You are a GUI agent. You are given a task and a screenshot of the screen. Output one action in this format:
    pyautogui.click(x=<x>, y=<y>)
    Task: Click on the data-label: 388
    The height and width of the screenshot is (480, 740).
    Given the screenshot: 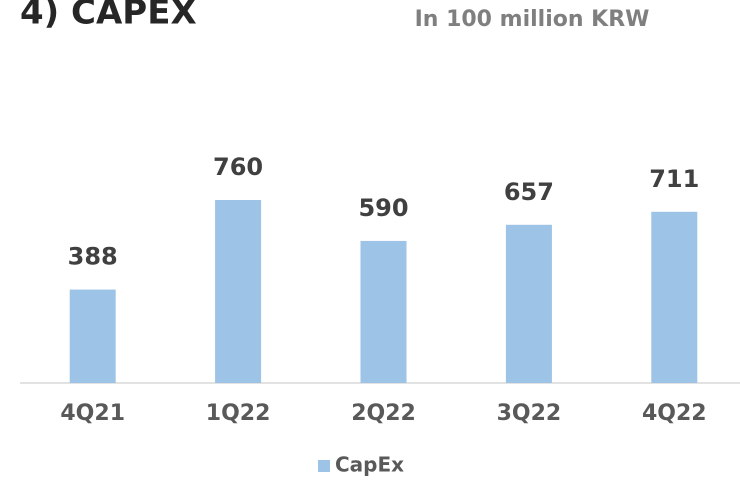 What is the action you would take?
    pyautogui.click(x=93, y=257)
    